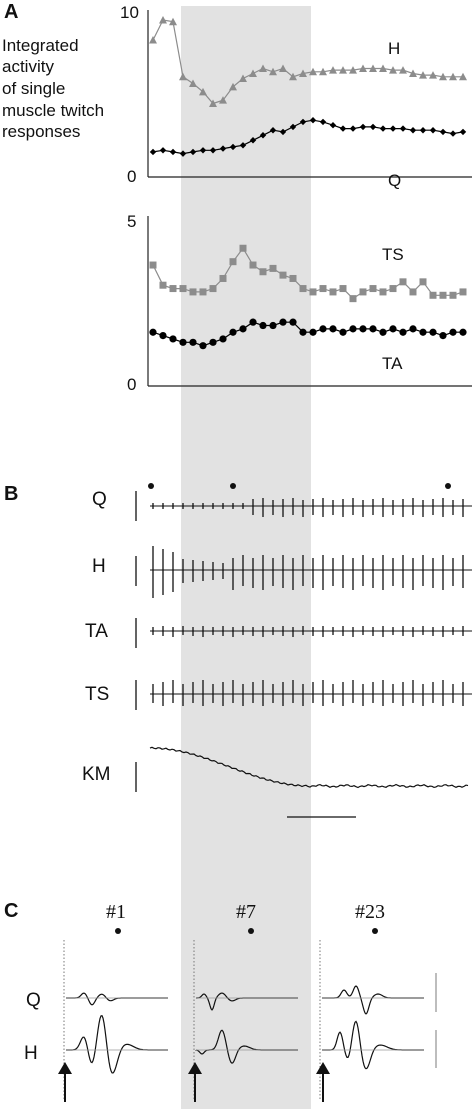 The width and height of the screenshot is (474, 1109). I want to click on trial-label-23: #23, so click(370, 912).